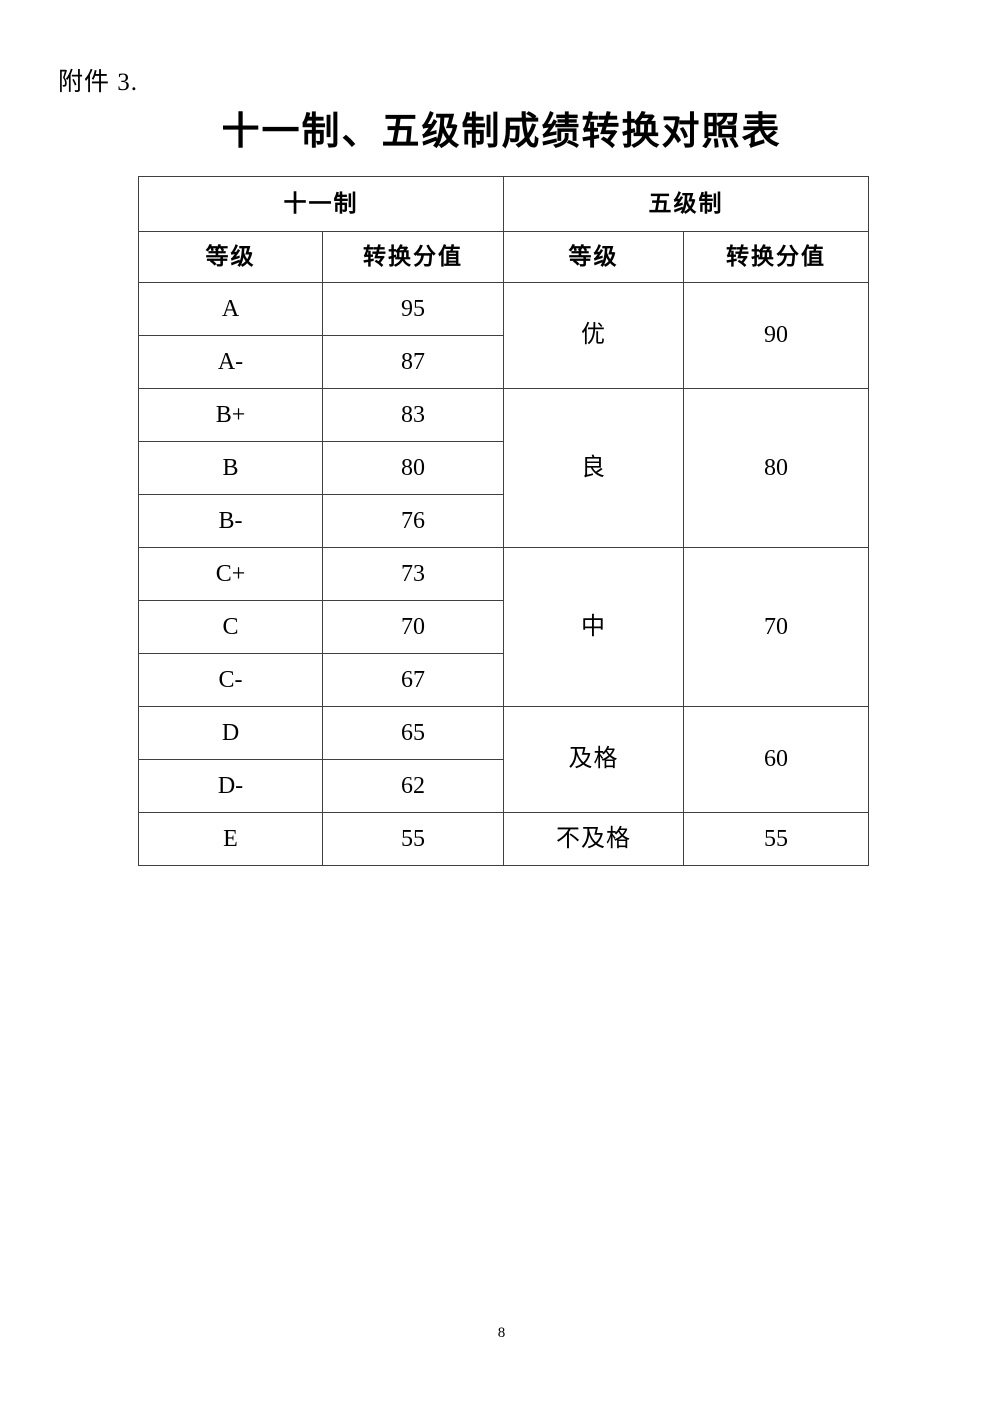 Image resolution: width=1003 pixels, height=1421 pixels. What do you see at coordinates (776, 257) in the screenshot?
I see `column-header-five-score: 转换分值` at bounding box center [776, 257].